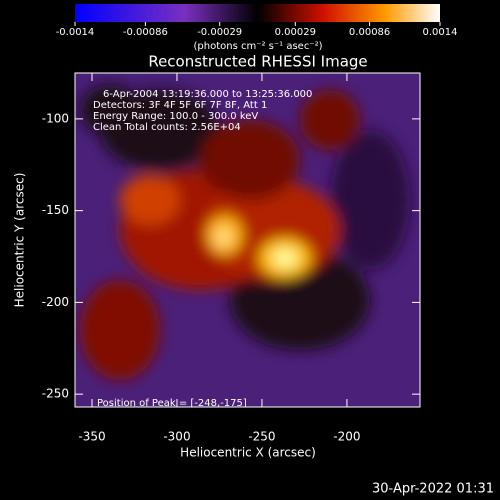 This screenshot has width=500, height=500. What do you see at coordinates (175, 116) in the screenshot?
I see `annotation: Energy Range: 100.0 - 300.0 keV` at bounding box center [175, 116].